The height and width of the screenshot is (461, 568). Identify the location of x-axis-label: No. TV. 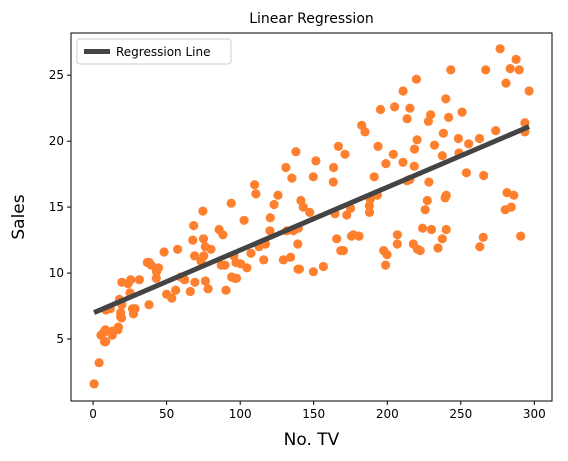
(312, 440).